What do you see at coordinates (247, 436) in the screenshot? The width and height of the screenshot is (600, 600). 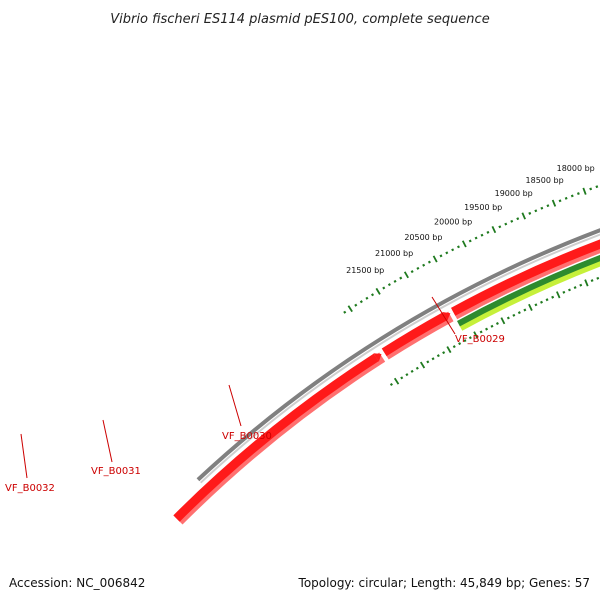 I see `gene-label-vf_b0030: VF_B0030` at bounding box center [247, 436].